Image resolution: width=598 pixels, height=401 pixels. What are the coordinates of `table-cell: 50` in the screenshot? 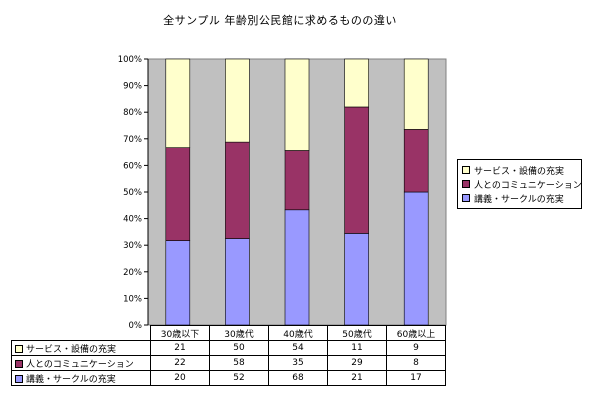 It's located at (239, 348).